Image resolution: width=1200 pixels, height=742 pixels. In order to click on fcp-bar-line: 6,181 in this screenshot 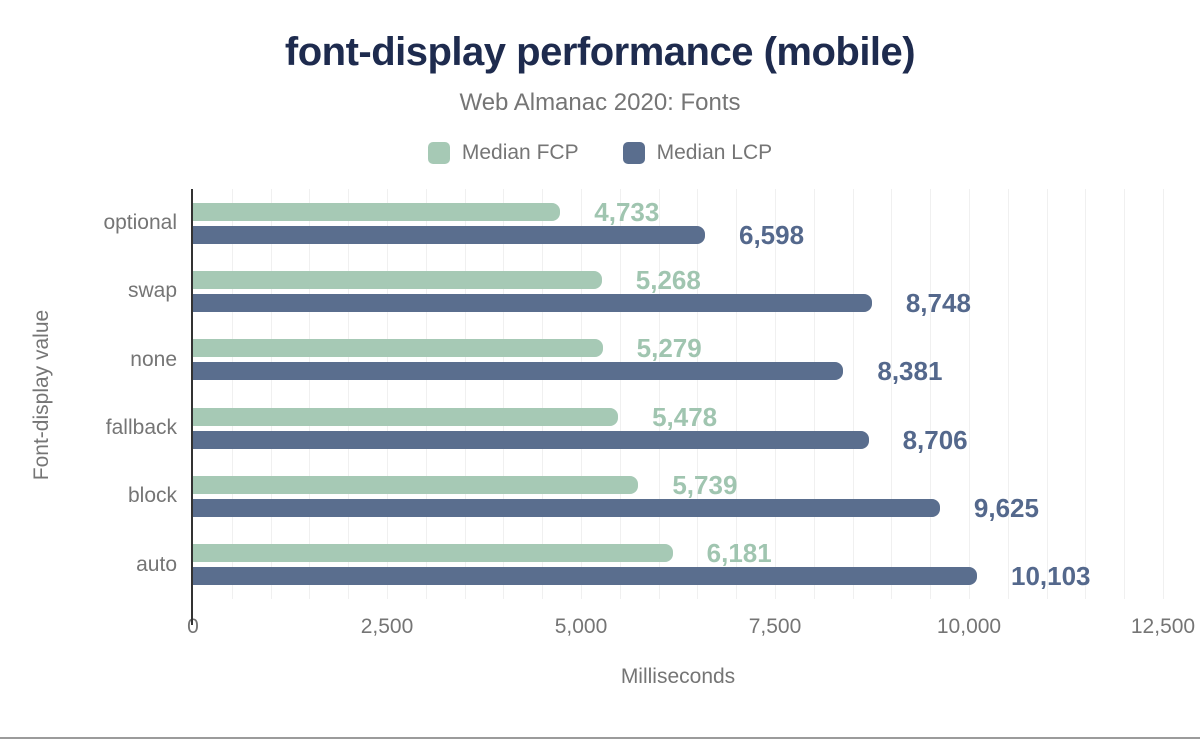, I will do `click(678, 553)`.